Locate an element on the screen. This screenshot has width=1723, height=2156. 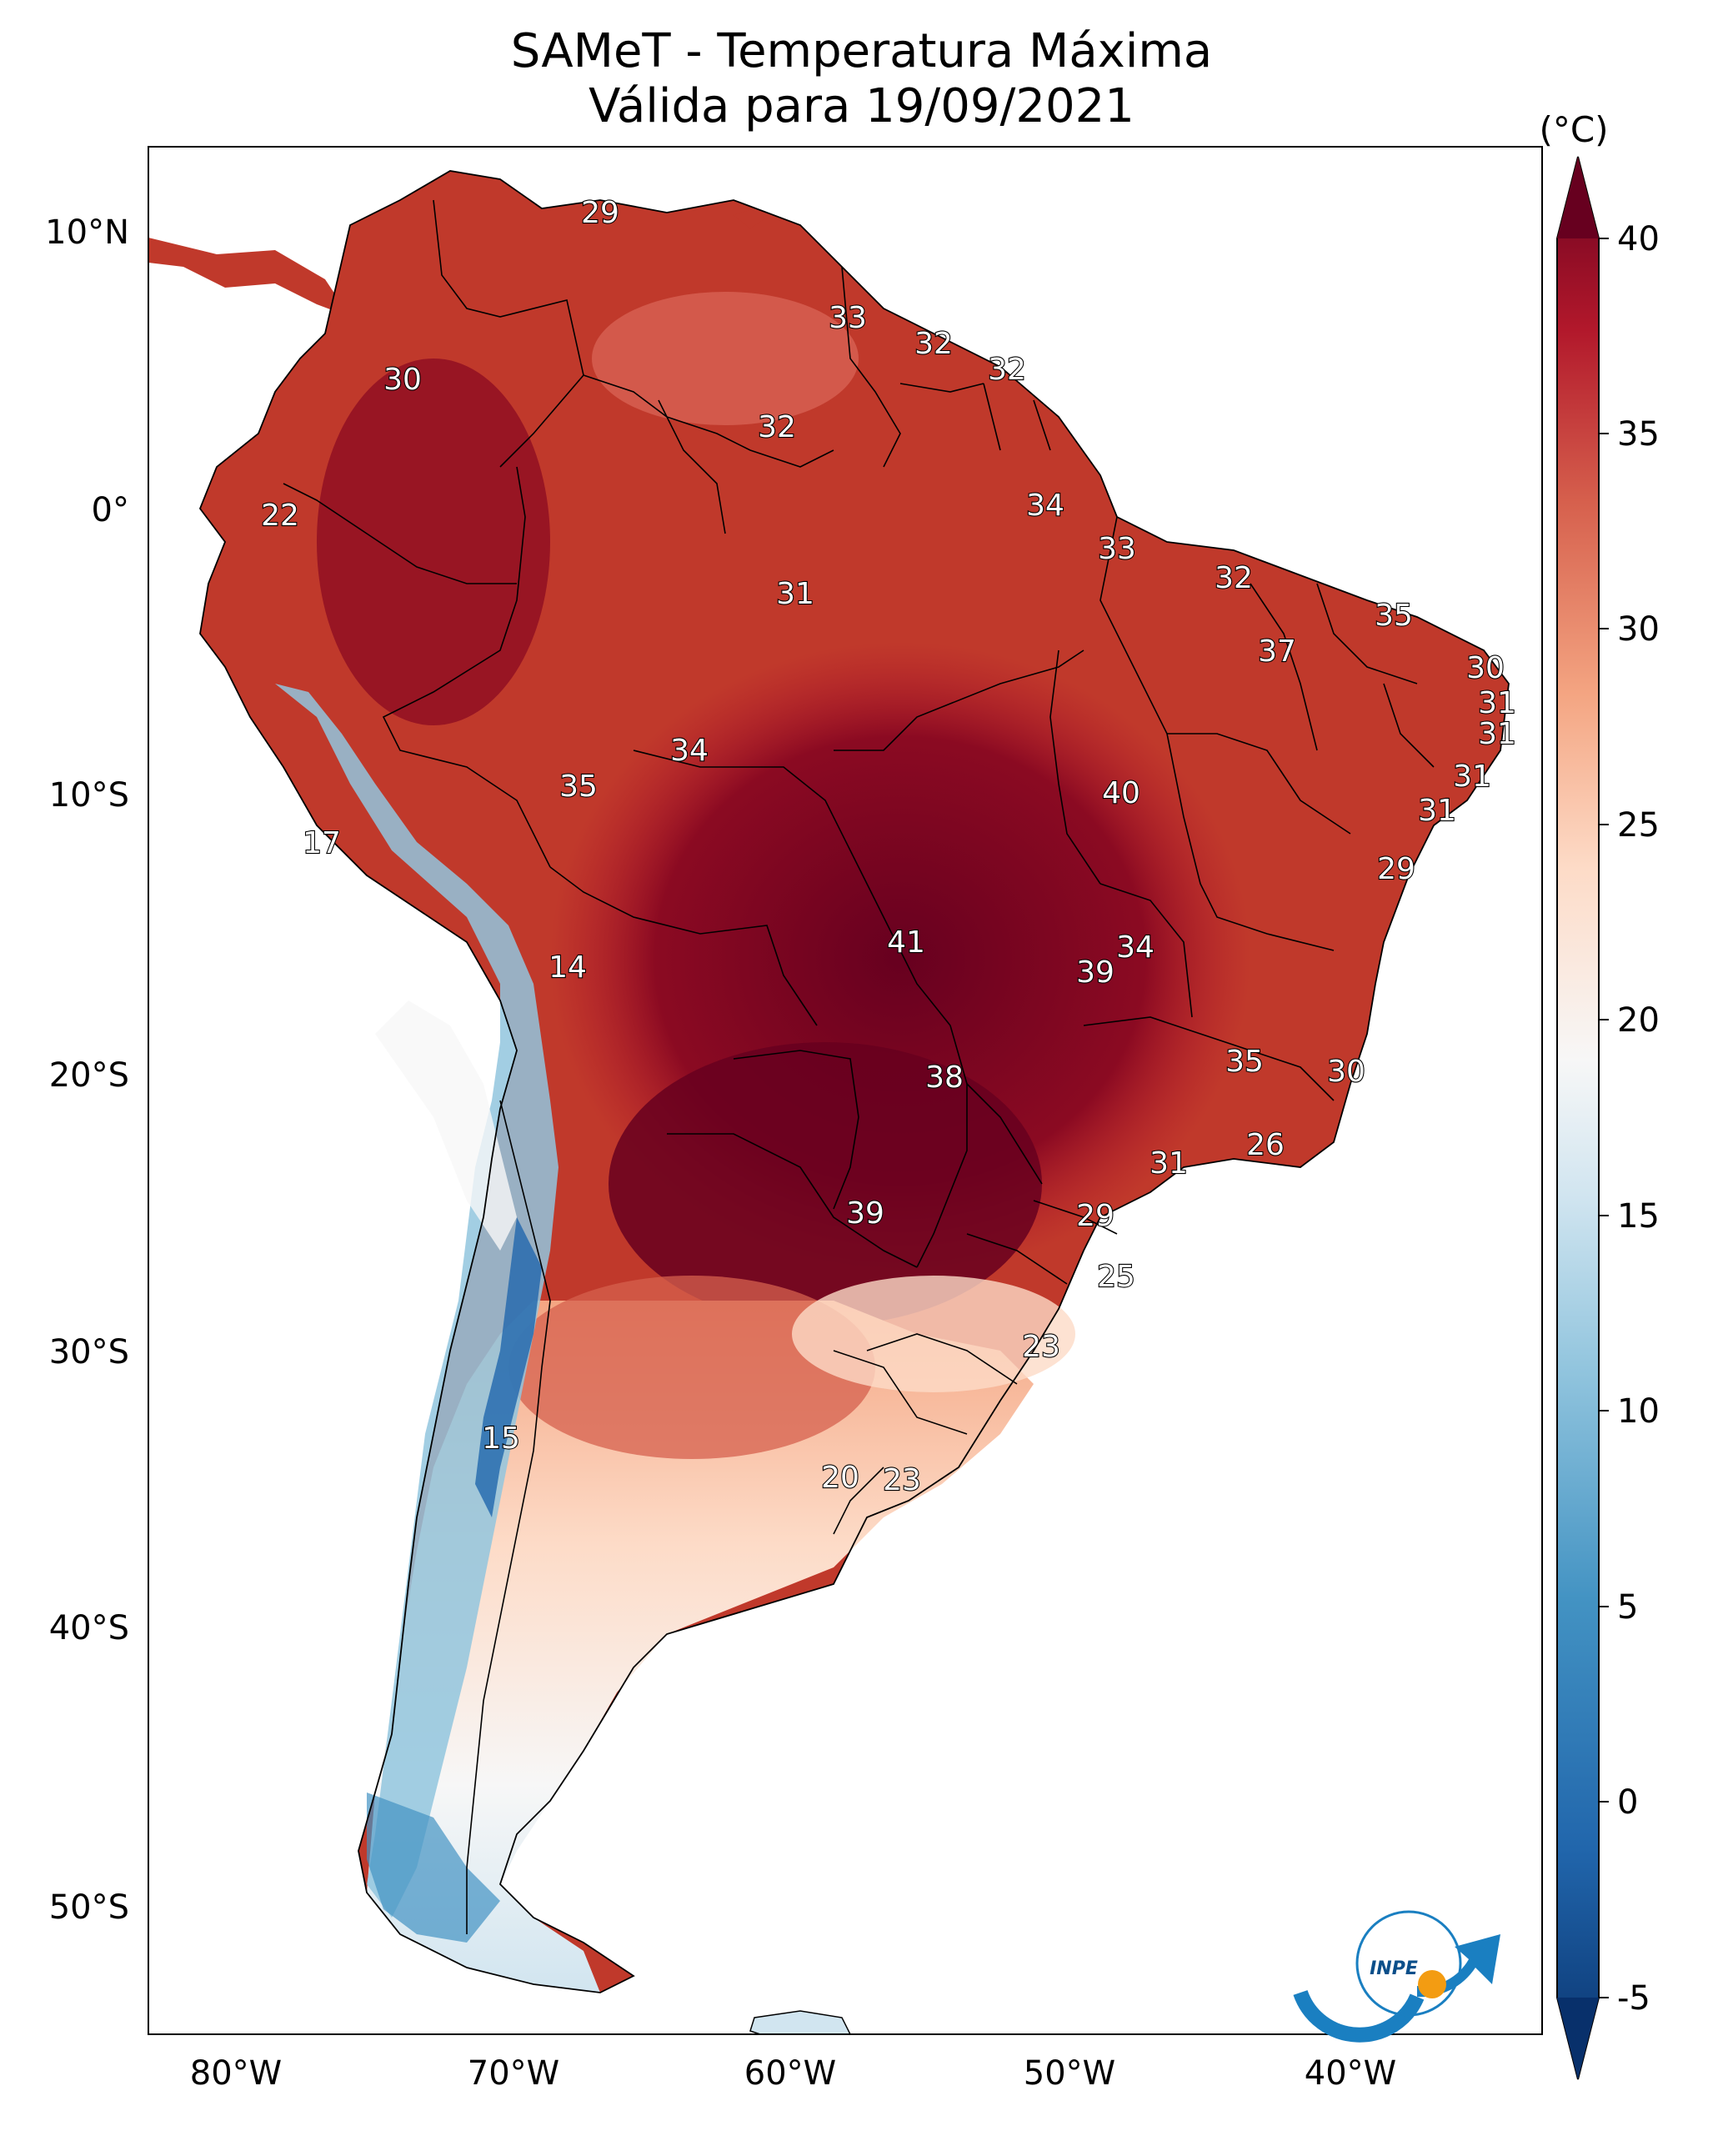
lat-tick-label: 30°S is located at coordinates (89, 1352).